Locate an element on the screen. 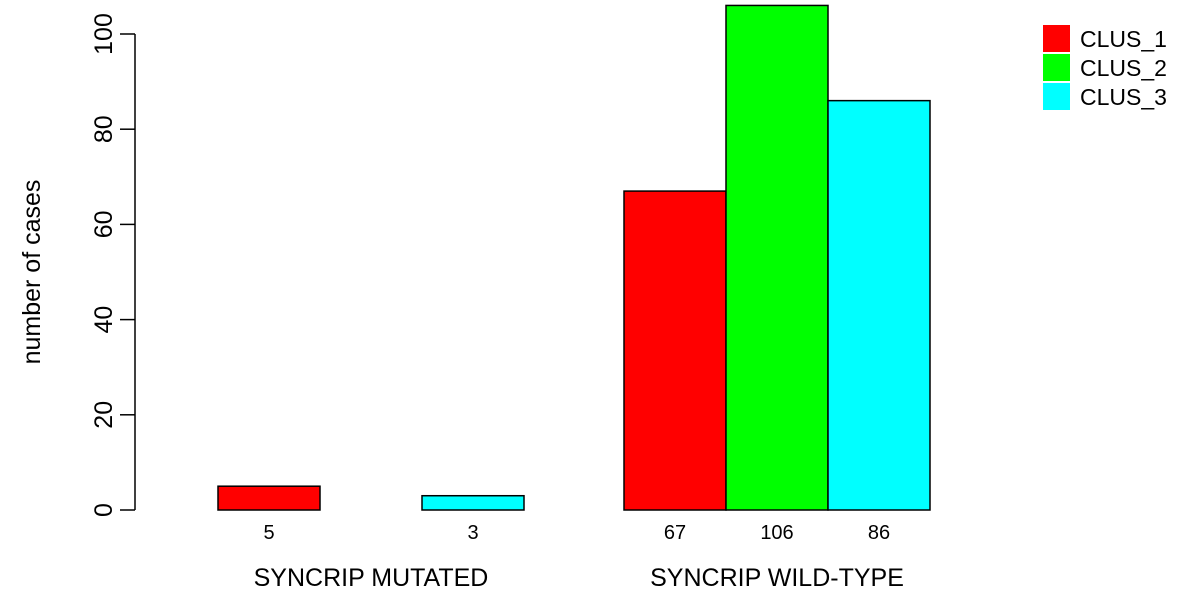 The image size is (1203, 594). bar-value-label: 5 is located at coordinates (268, 533).